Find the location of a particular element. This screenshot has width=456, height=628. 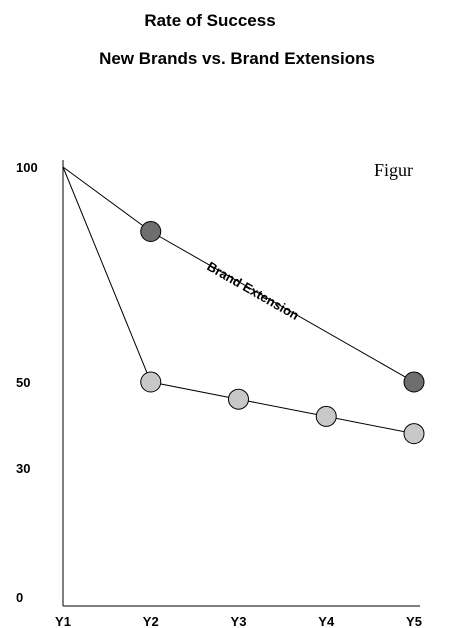

x-tick-label: Y2 is located at coordinates (151, 621).